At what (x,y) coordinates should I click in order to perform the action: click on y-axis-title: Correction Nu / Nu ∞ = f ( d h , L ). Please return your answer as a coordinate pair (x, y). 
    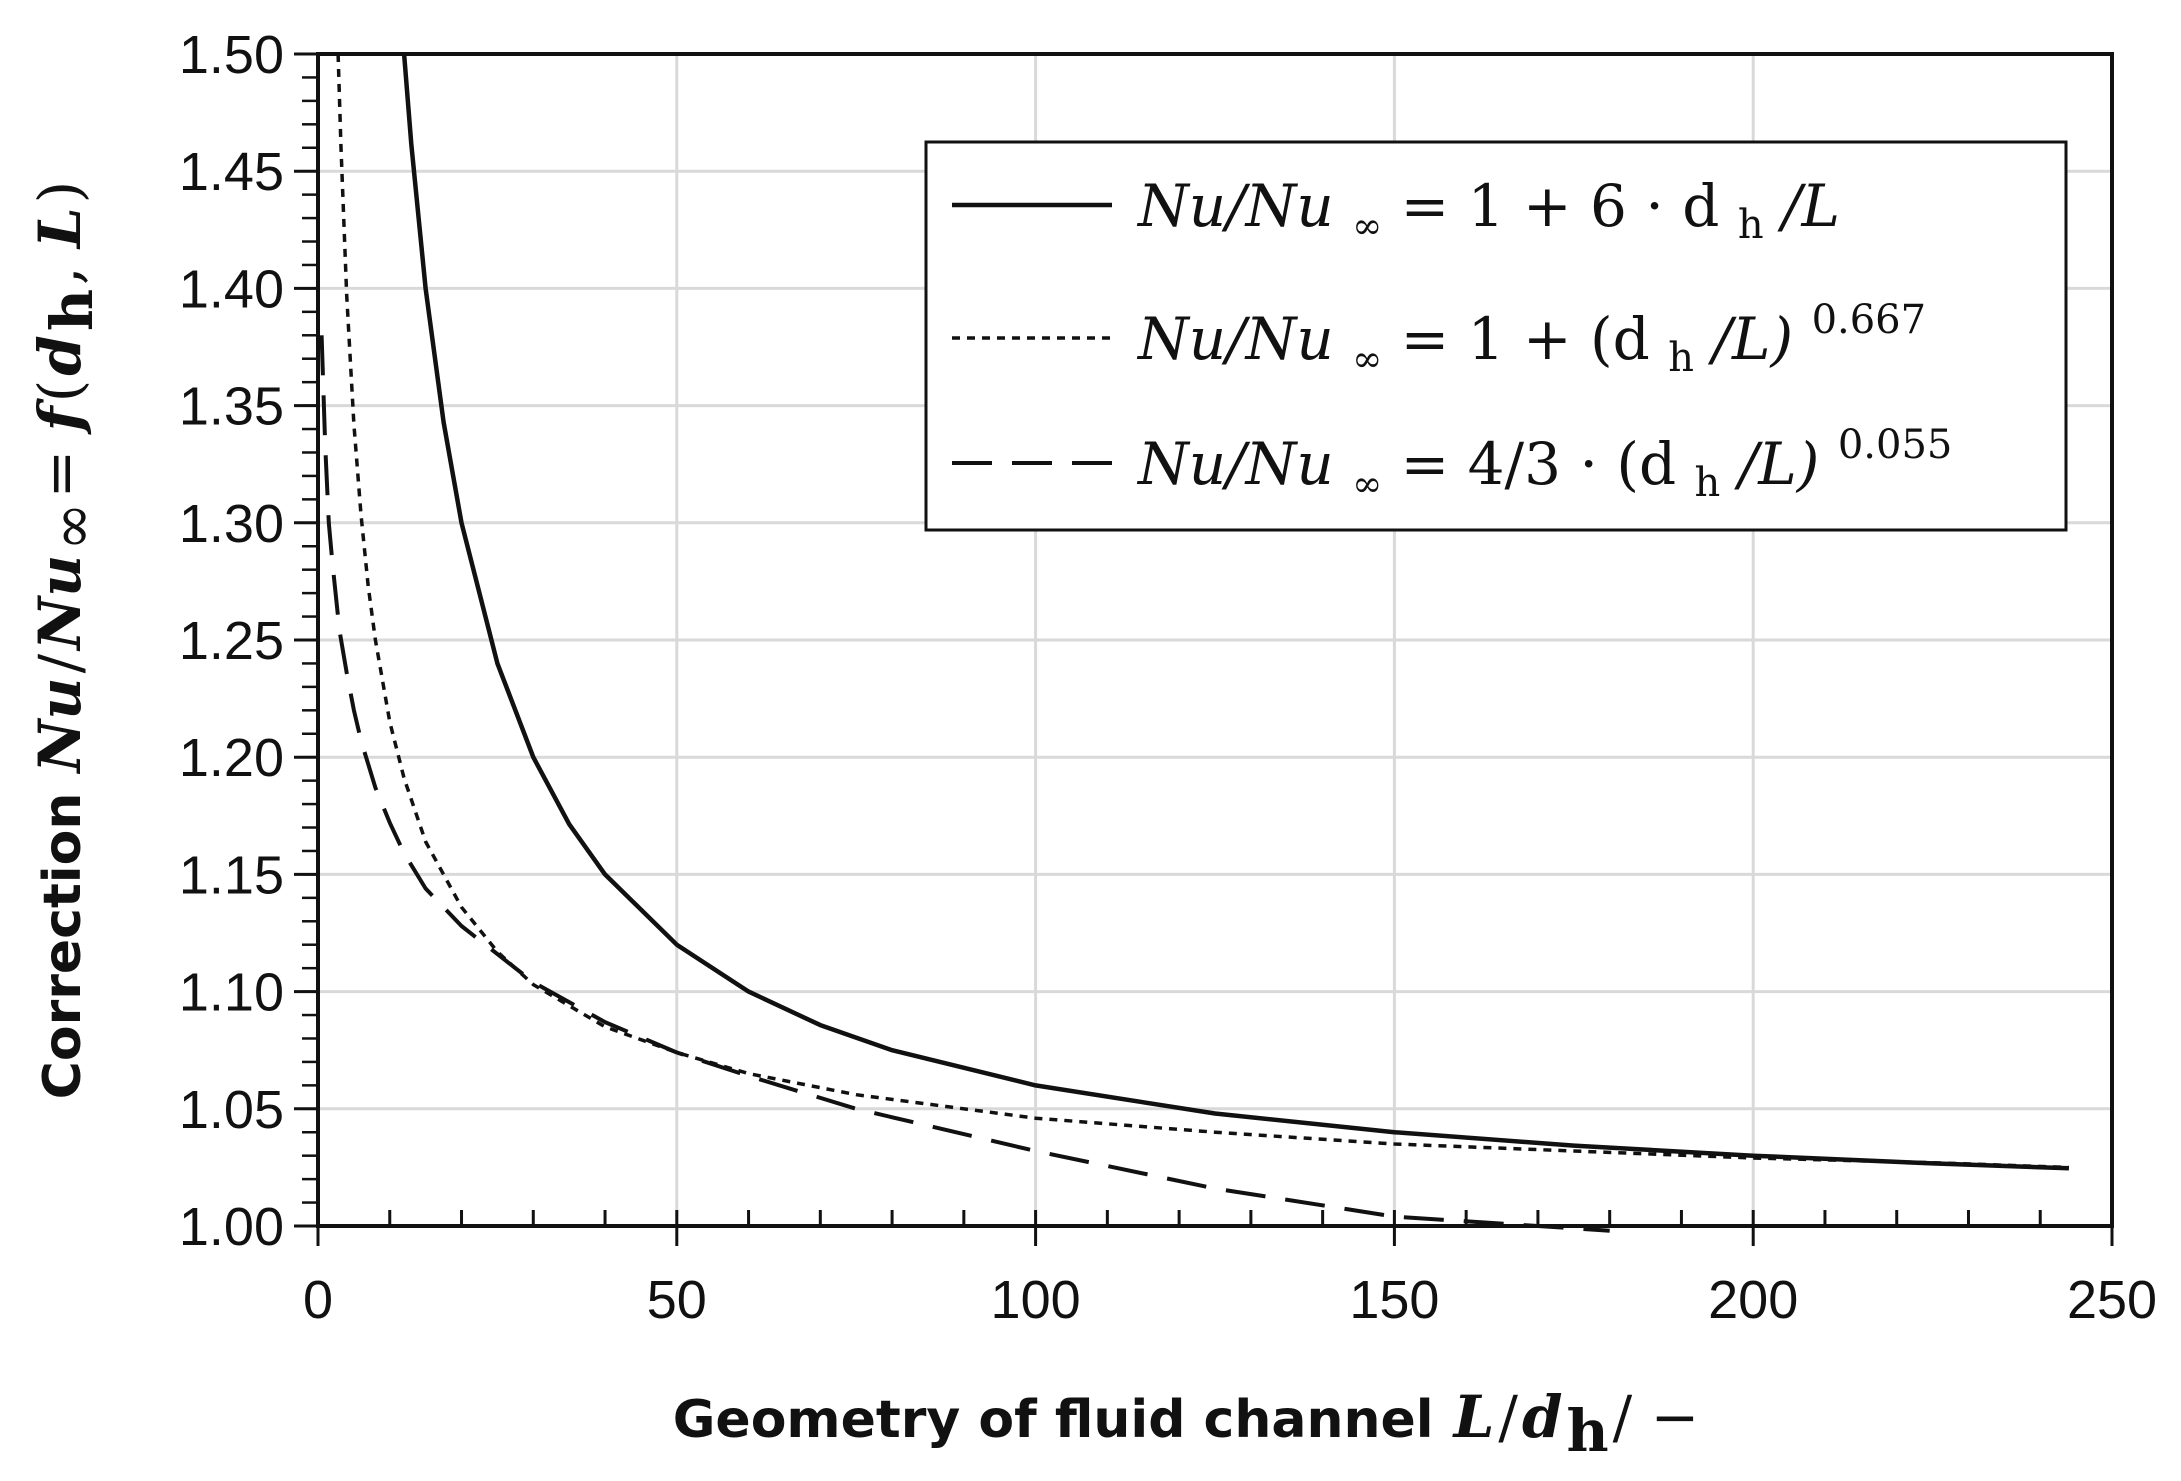
    Looking at the image, I should click on (66, 640).